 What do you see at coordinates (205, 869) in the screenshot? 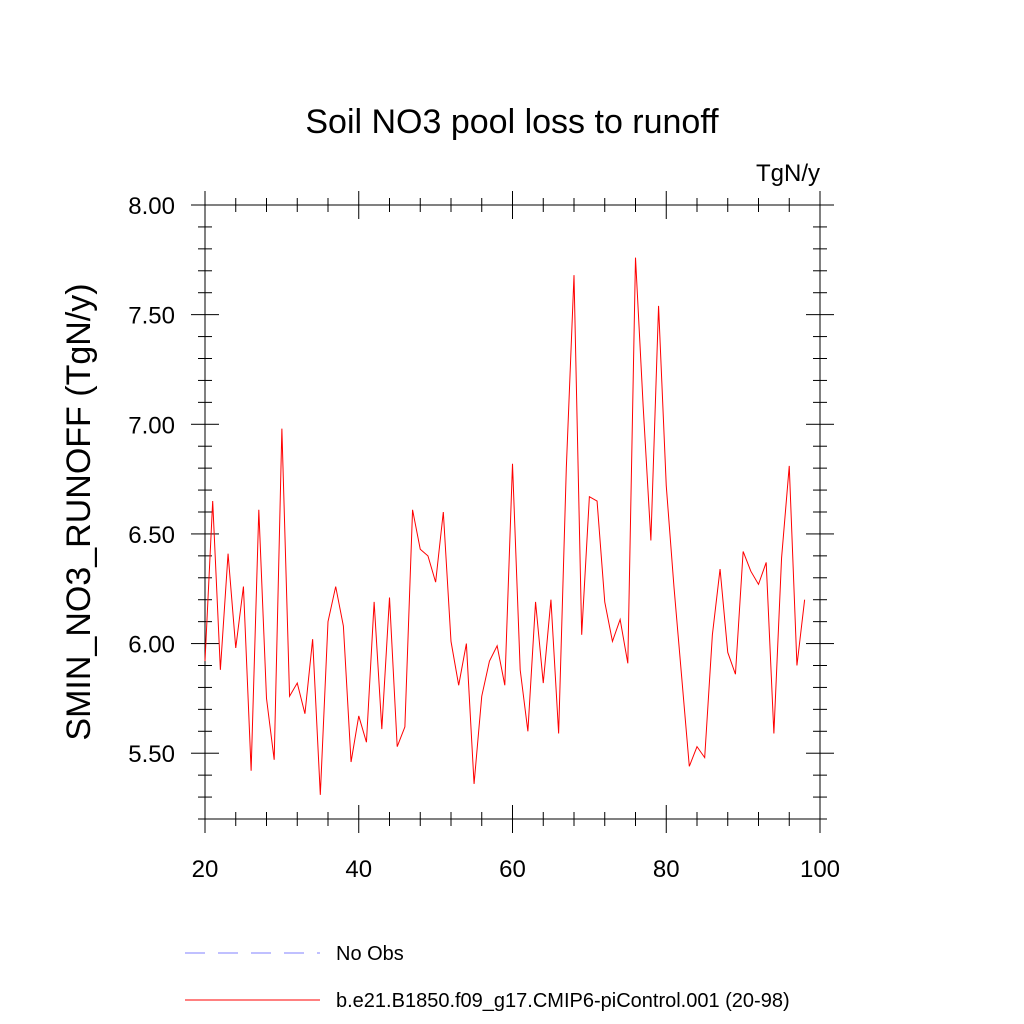
I see `x-tick-label: 20` at bounding box center [205, 869].